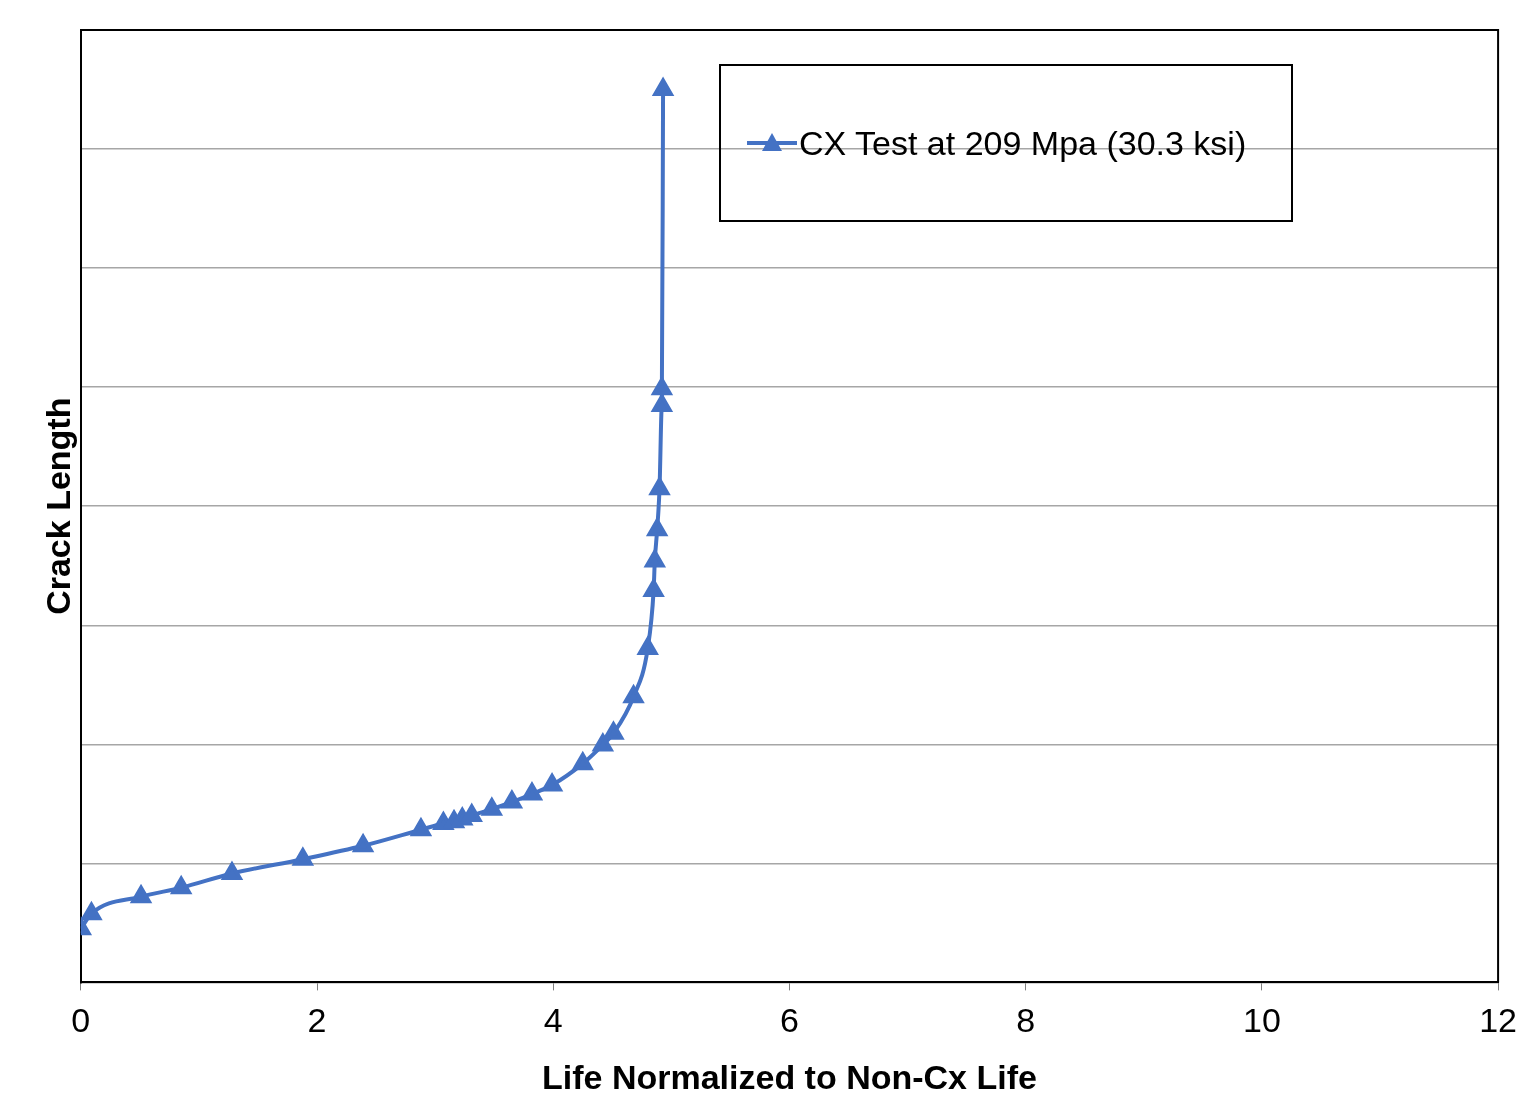 The image size is (1529, 1114). I want to click on x-tick-label: 0, so click(81, 1020).